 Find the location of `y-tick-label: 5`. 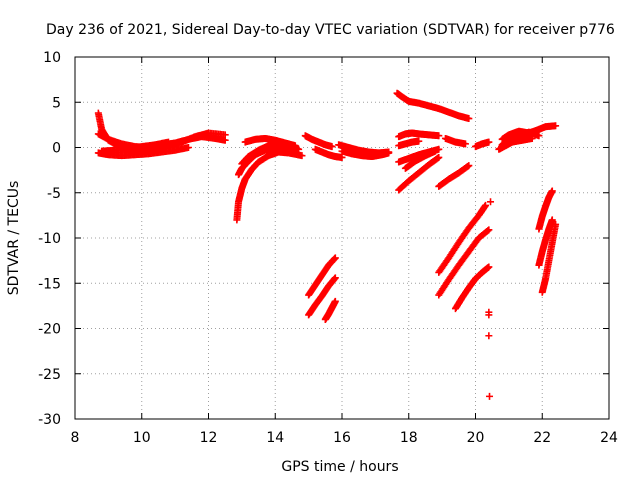

y-tick-label: 5 is located at coordinates (56, 103).